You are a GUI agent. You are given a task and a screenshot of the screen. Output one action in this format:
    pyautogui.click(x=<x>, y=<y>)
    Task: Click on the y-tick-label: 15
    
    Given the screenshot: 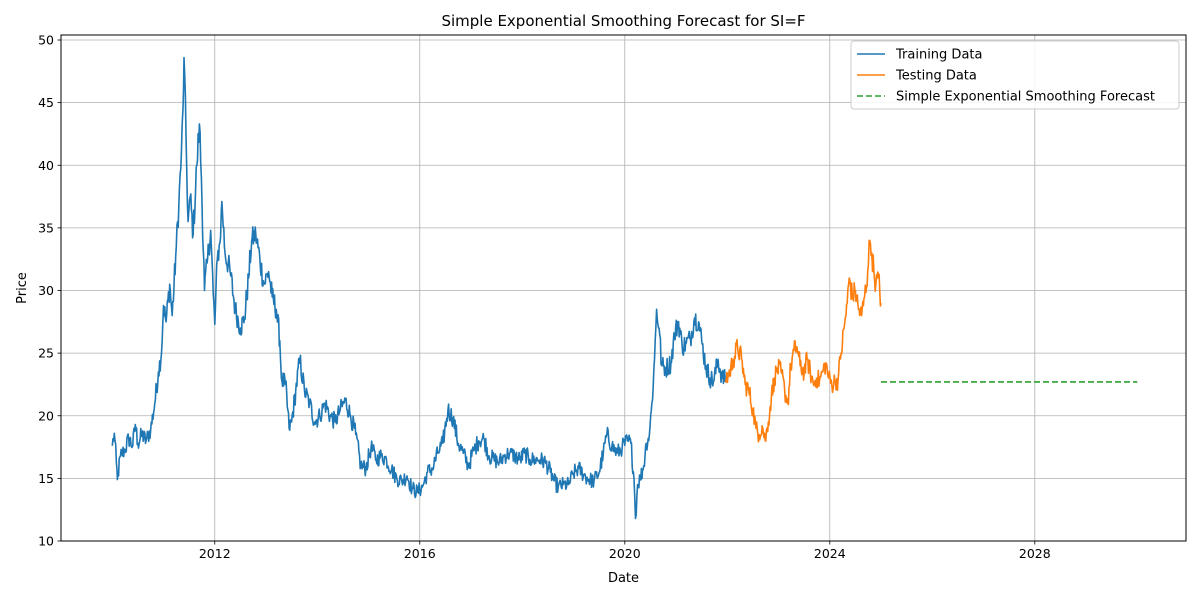 What is the action you would take?
    pyautogui.click(x=46, y=478)
    